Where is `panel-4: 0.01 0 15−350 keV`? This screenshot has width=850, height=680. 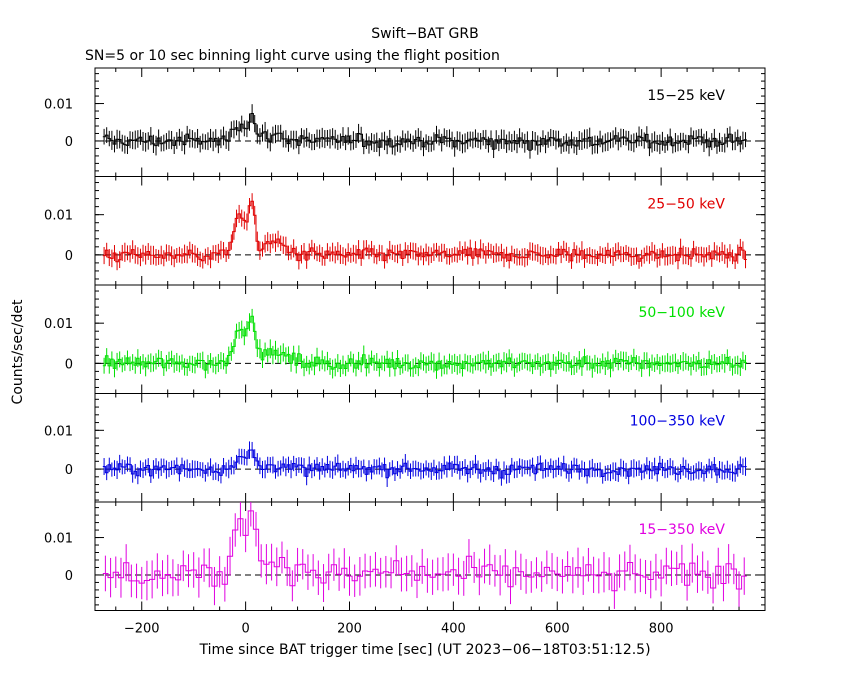 panel-4: 0.01 0 15−350 keV is located at coordinates (405, 556).